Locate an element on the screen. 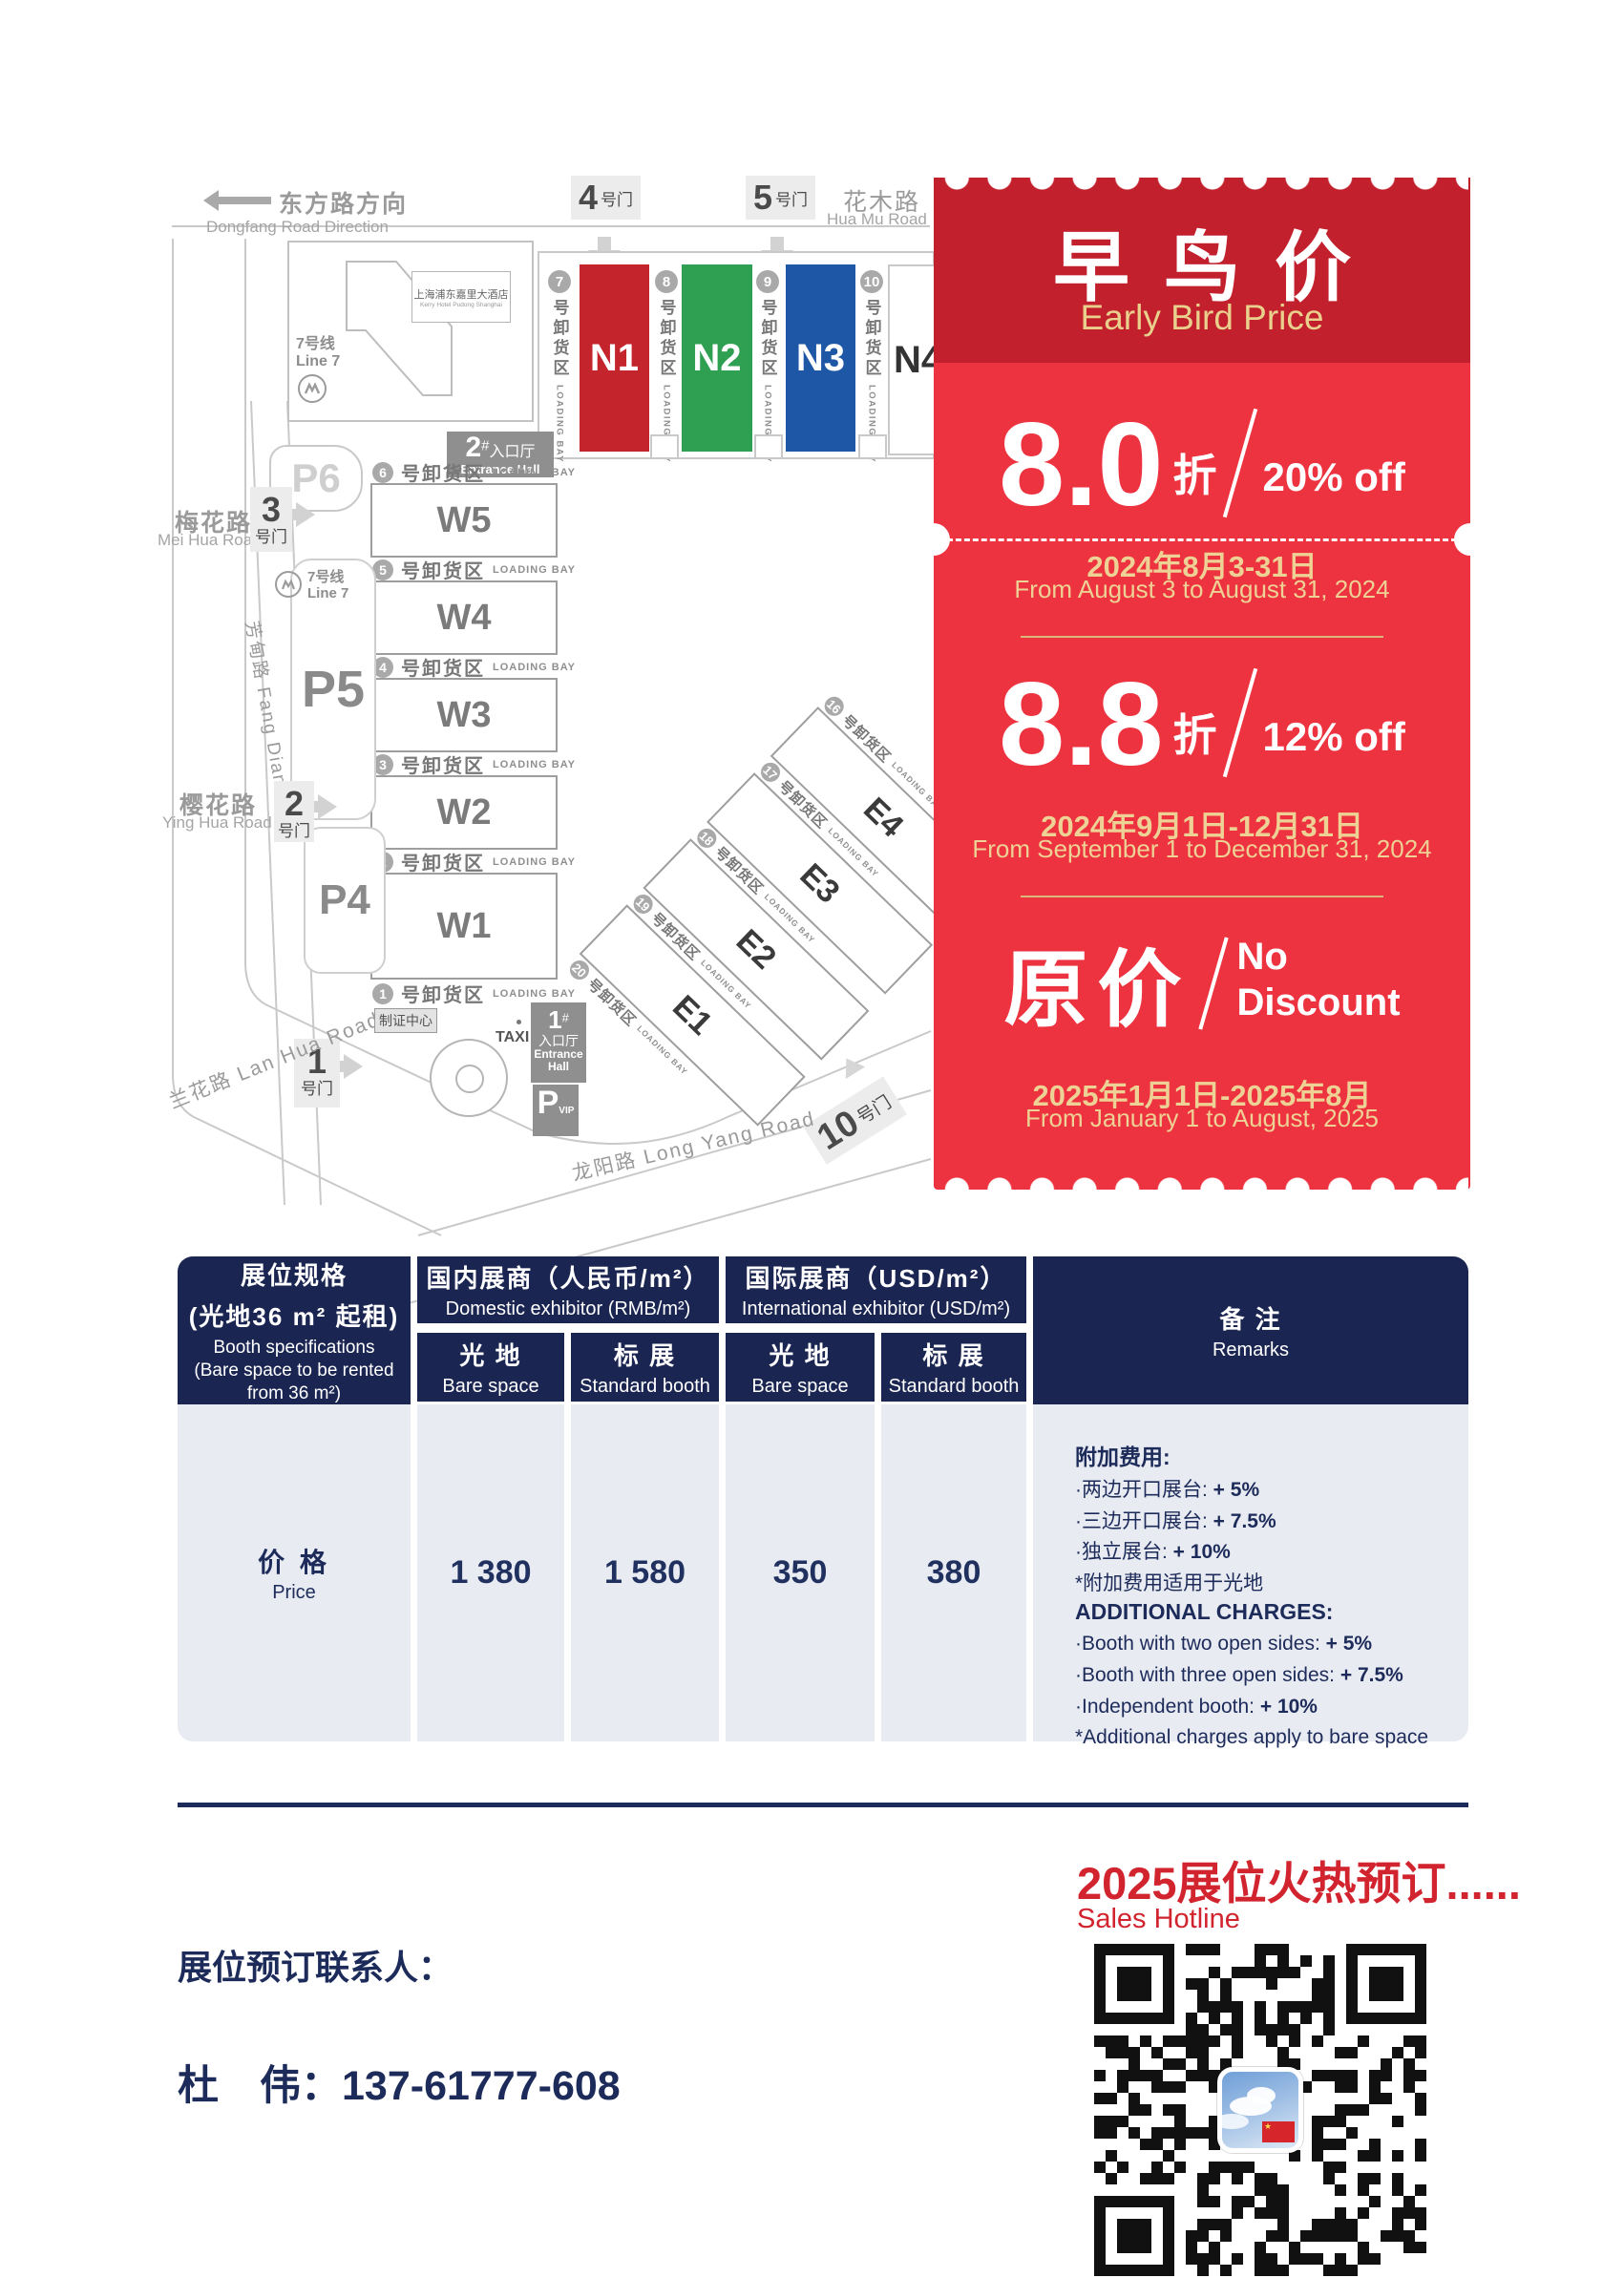 This screenshot has width=1624, height=2278. ticket-tear-line is located at coordinates (1202, 539).